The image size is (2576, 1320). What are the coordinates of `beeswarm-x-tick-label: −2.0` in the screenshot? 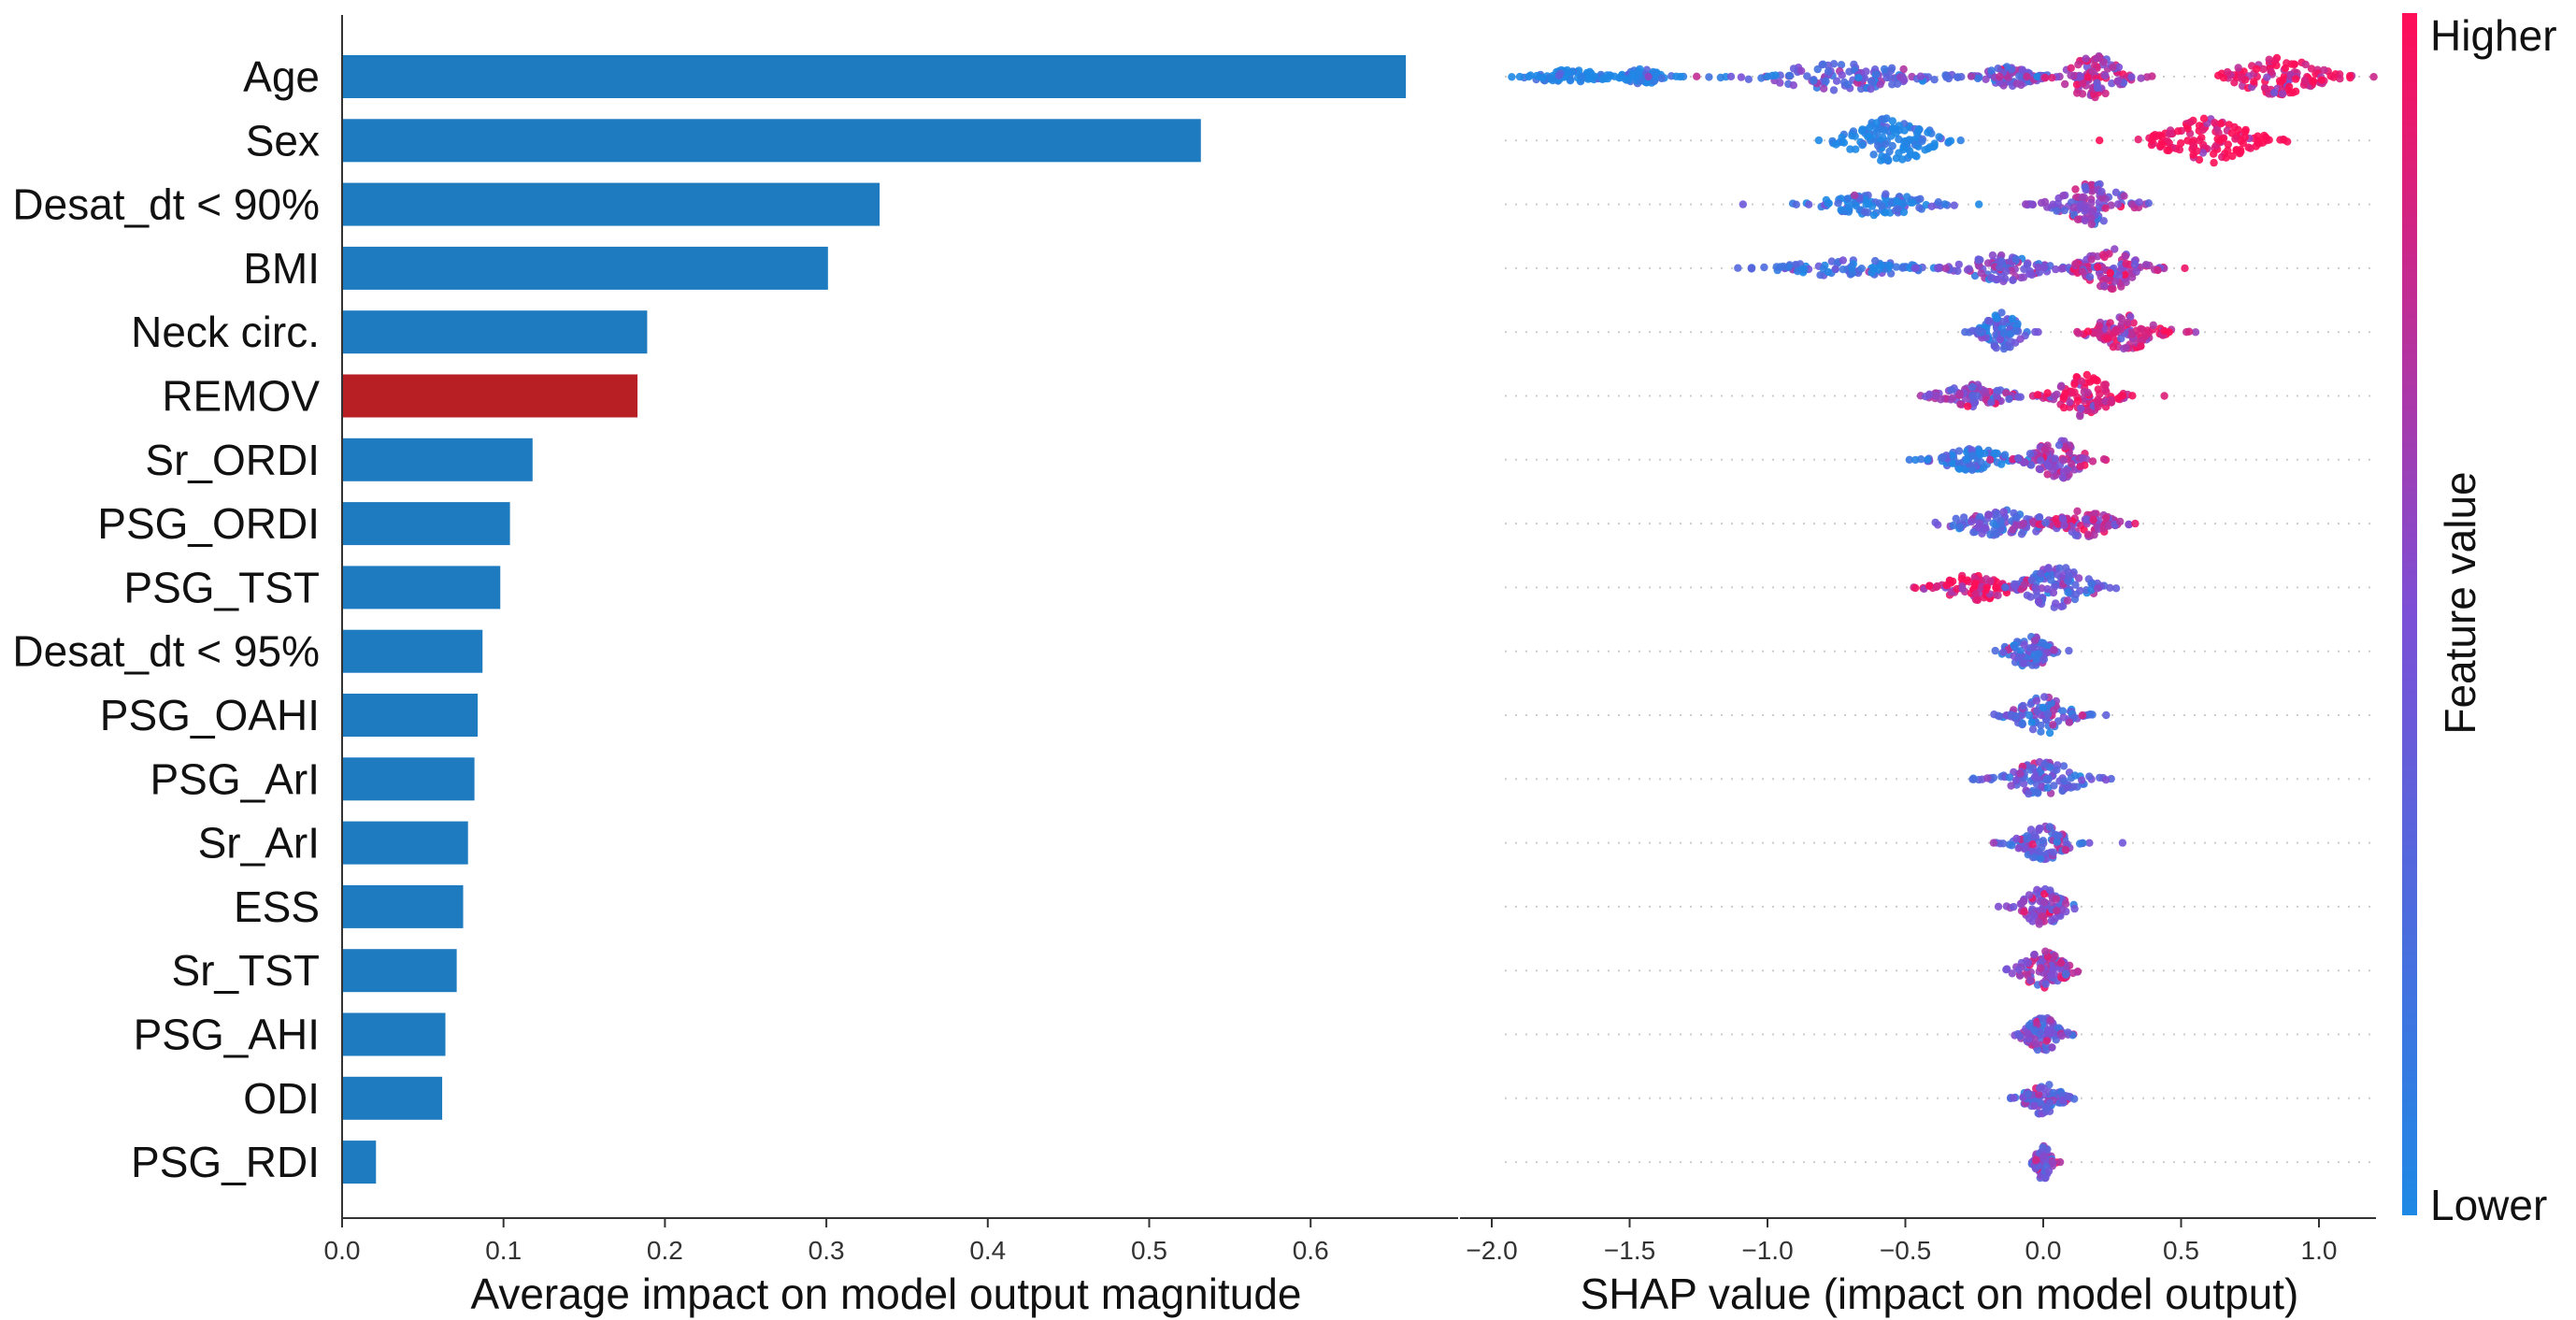 It's located at (1491, 1250).